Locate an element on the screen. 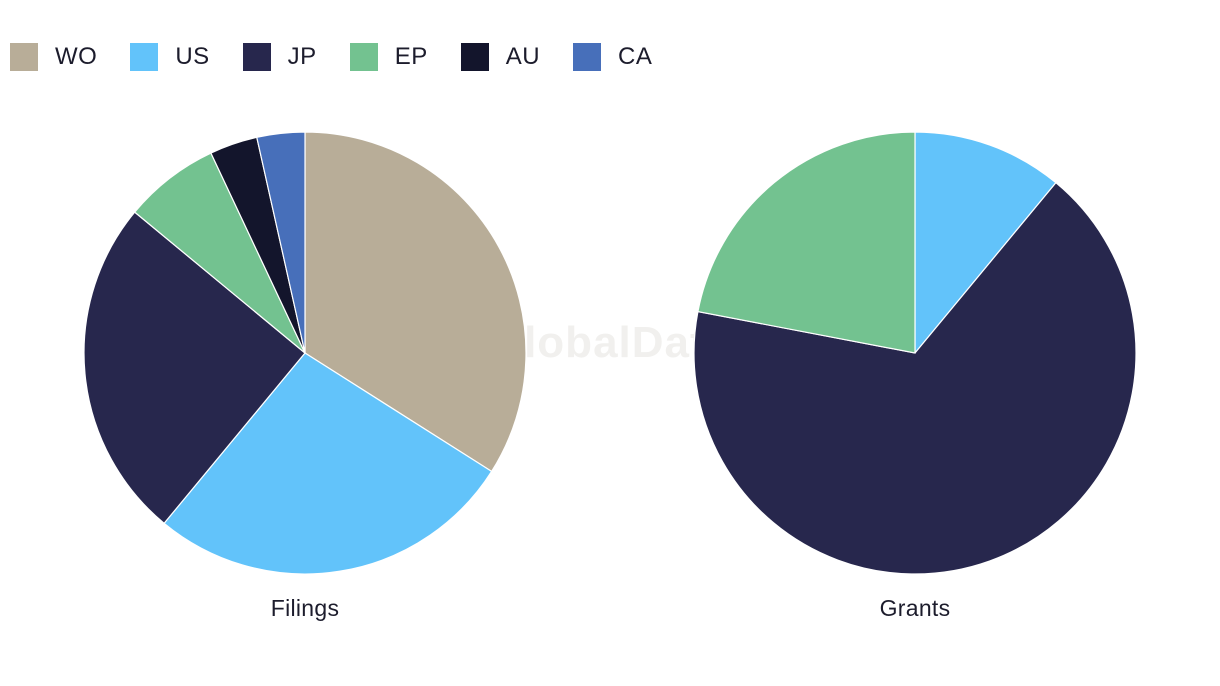 Image resolution: width=1220 pixels, height=686 pixels. legend-label-au: AU is located at coordinates (523, 56).